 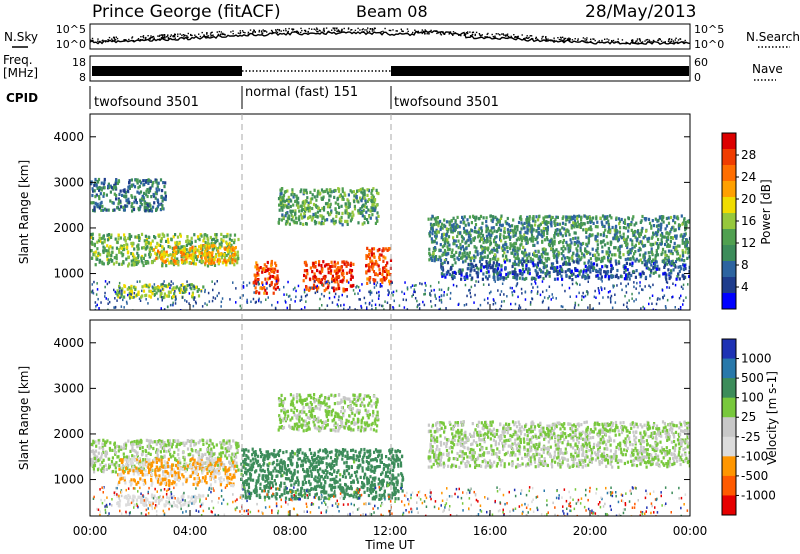 I want to click on cpid-segment-1: twofsound 3501, so click(x=146, y=102).